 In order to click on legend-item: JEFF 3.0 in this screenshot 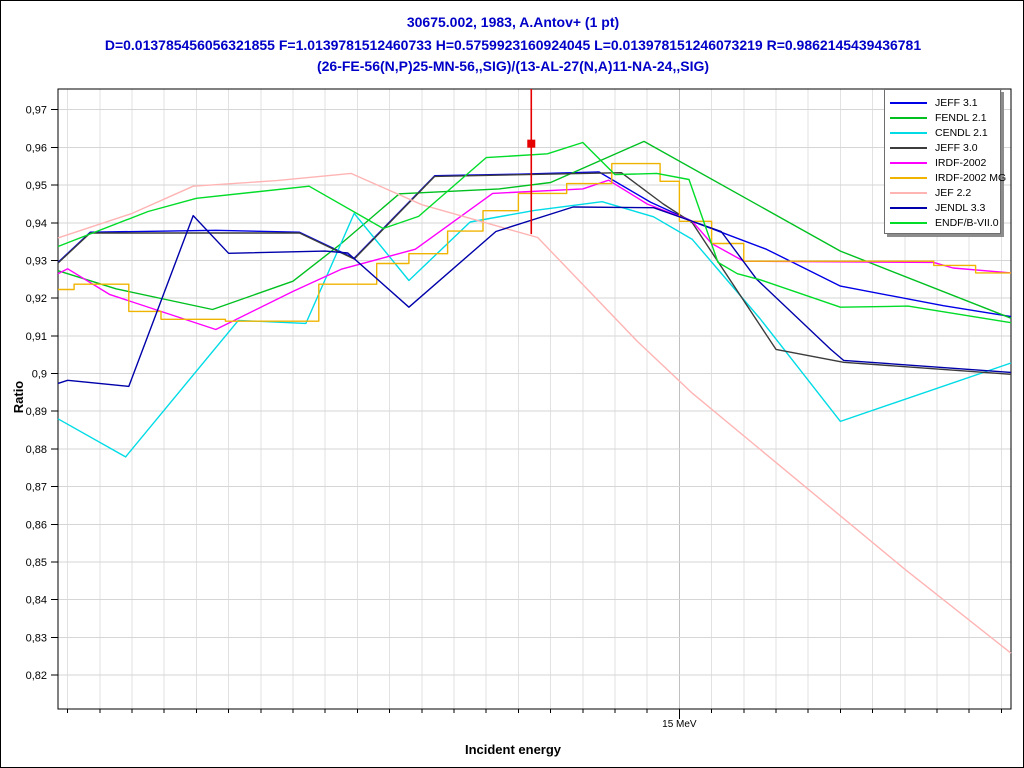, I will do `click(945, 147)`.